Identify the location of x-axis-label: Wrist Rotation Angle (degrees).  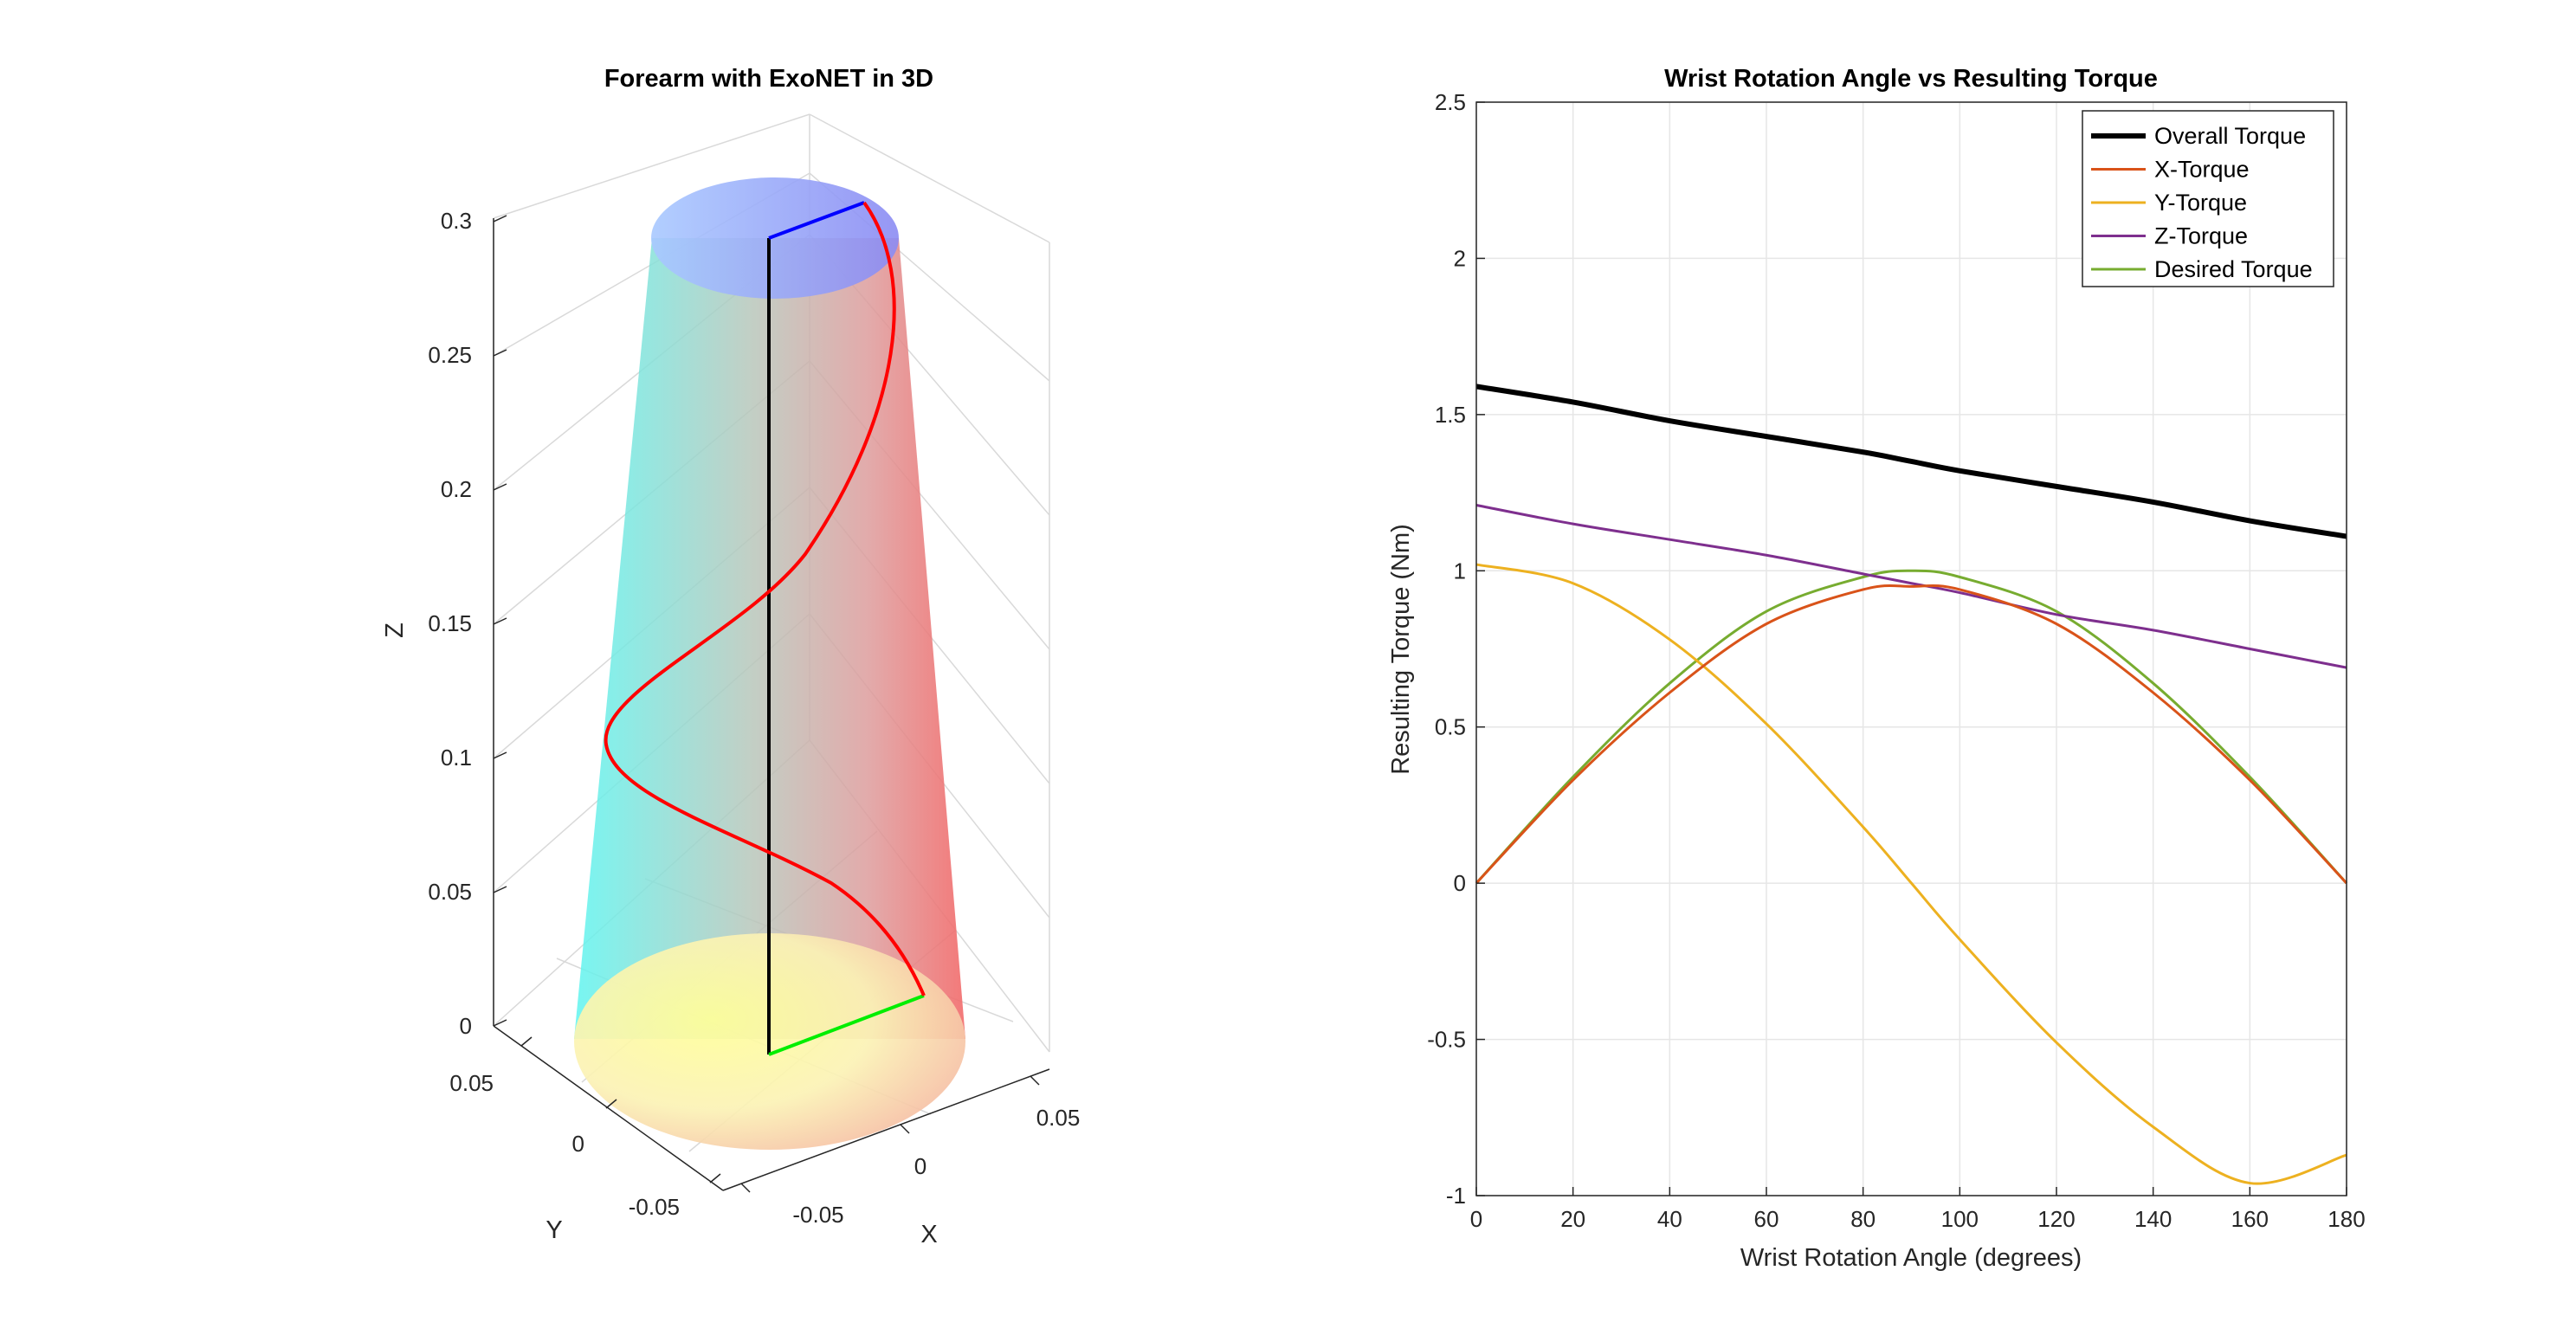
(1911, 1258).